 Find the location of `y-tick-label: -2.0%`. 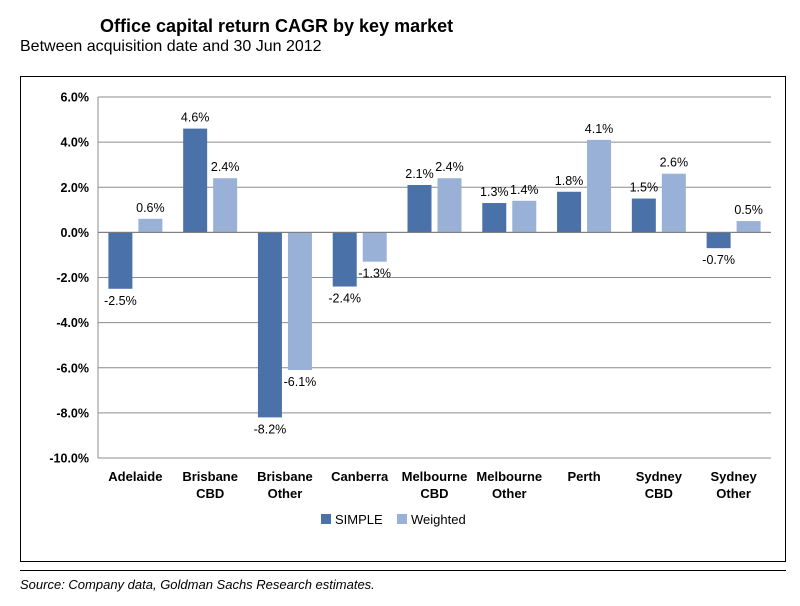

y-tick-label: -2.0% is located at coordinates (72, 278).